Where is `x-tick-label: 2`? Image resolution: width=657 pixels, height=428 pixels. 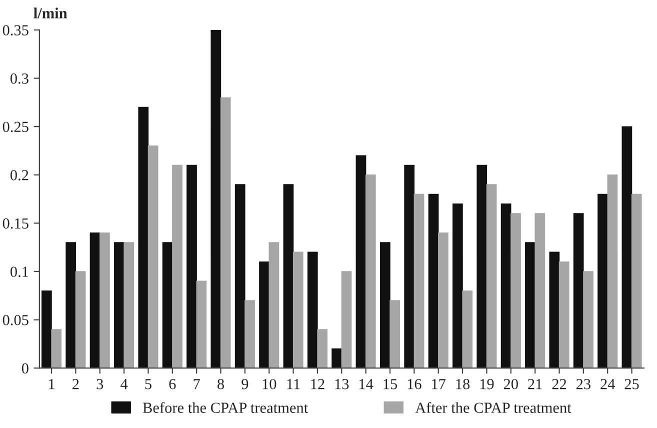
x-tick-label: 2 is located at coordinates (75, 384).